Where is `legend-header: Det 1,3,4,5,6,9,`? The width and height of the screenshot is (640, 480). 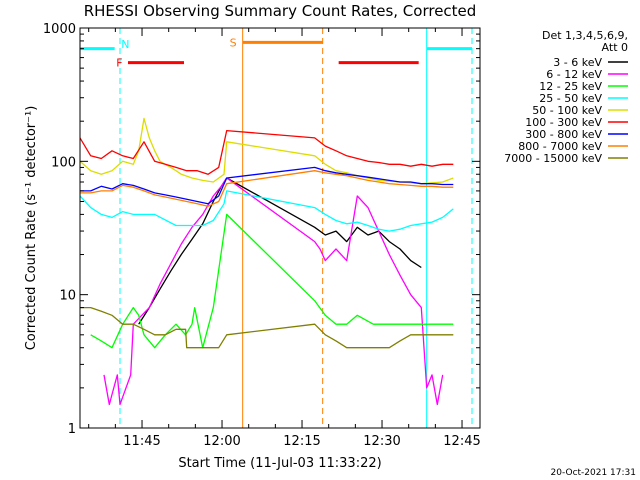 legend-header: Det 1,3,4,5,6,9, is located at coordinates (585, 35).